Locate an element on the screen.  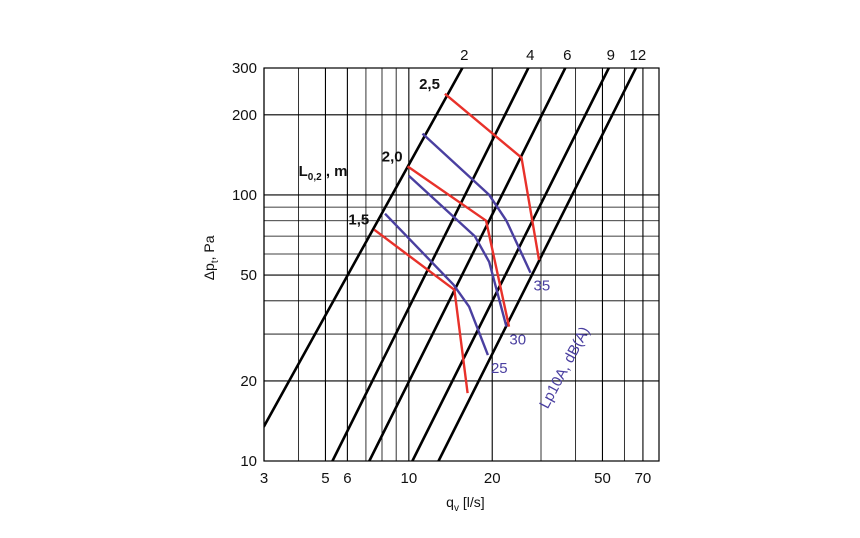
y-tick-label: 20 is located at coordinates (248, 381).